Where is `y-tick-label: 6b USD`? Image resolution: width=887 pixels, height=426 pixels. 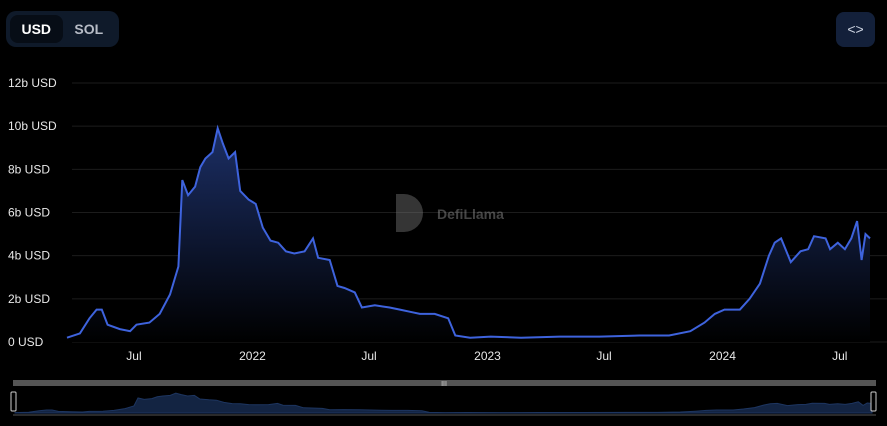 y-tick-label: 6b USD is located at coordinates (29, 213).